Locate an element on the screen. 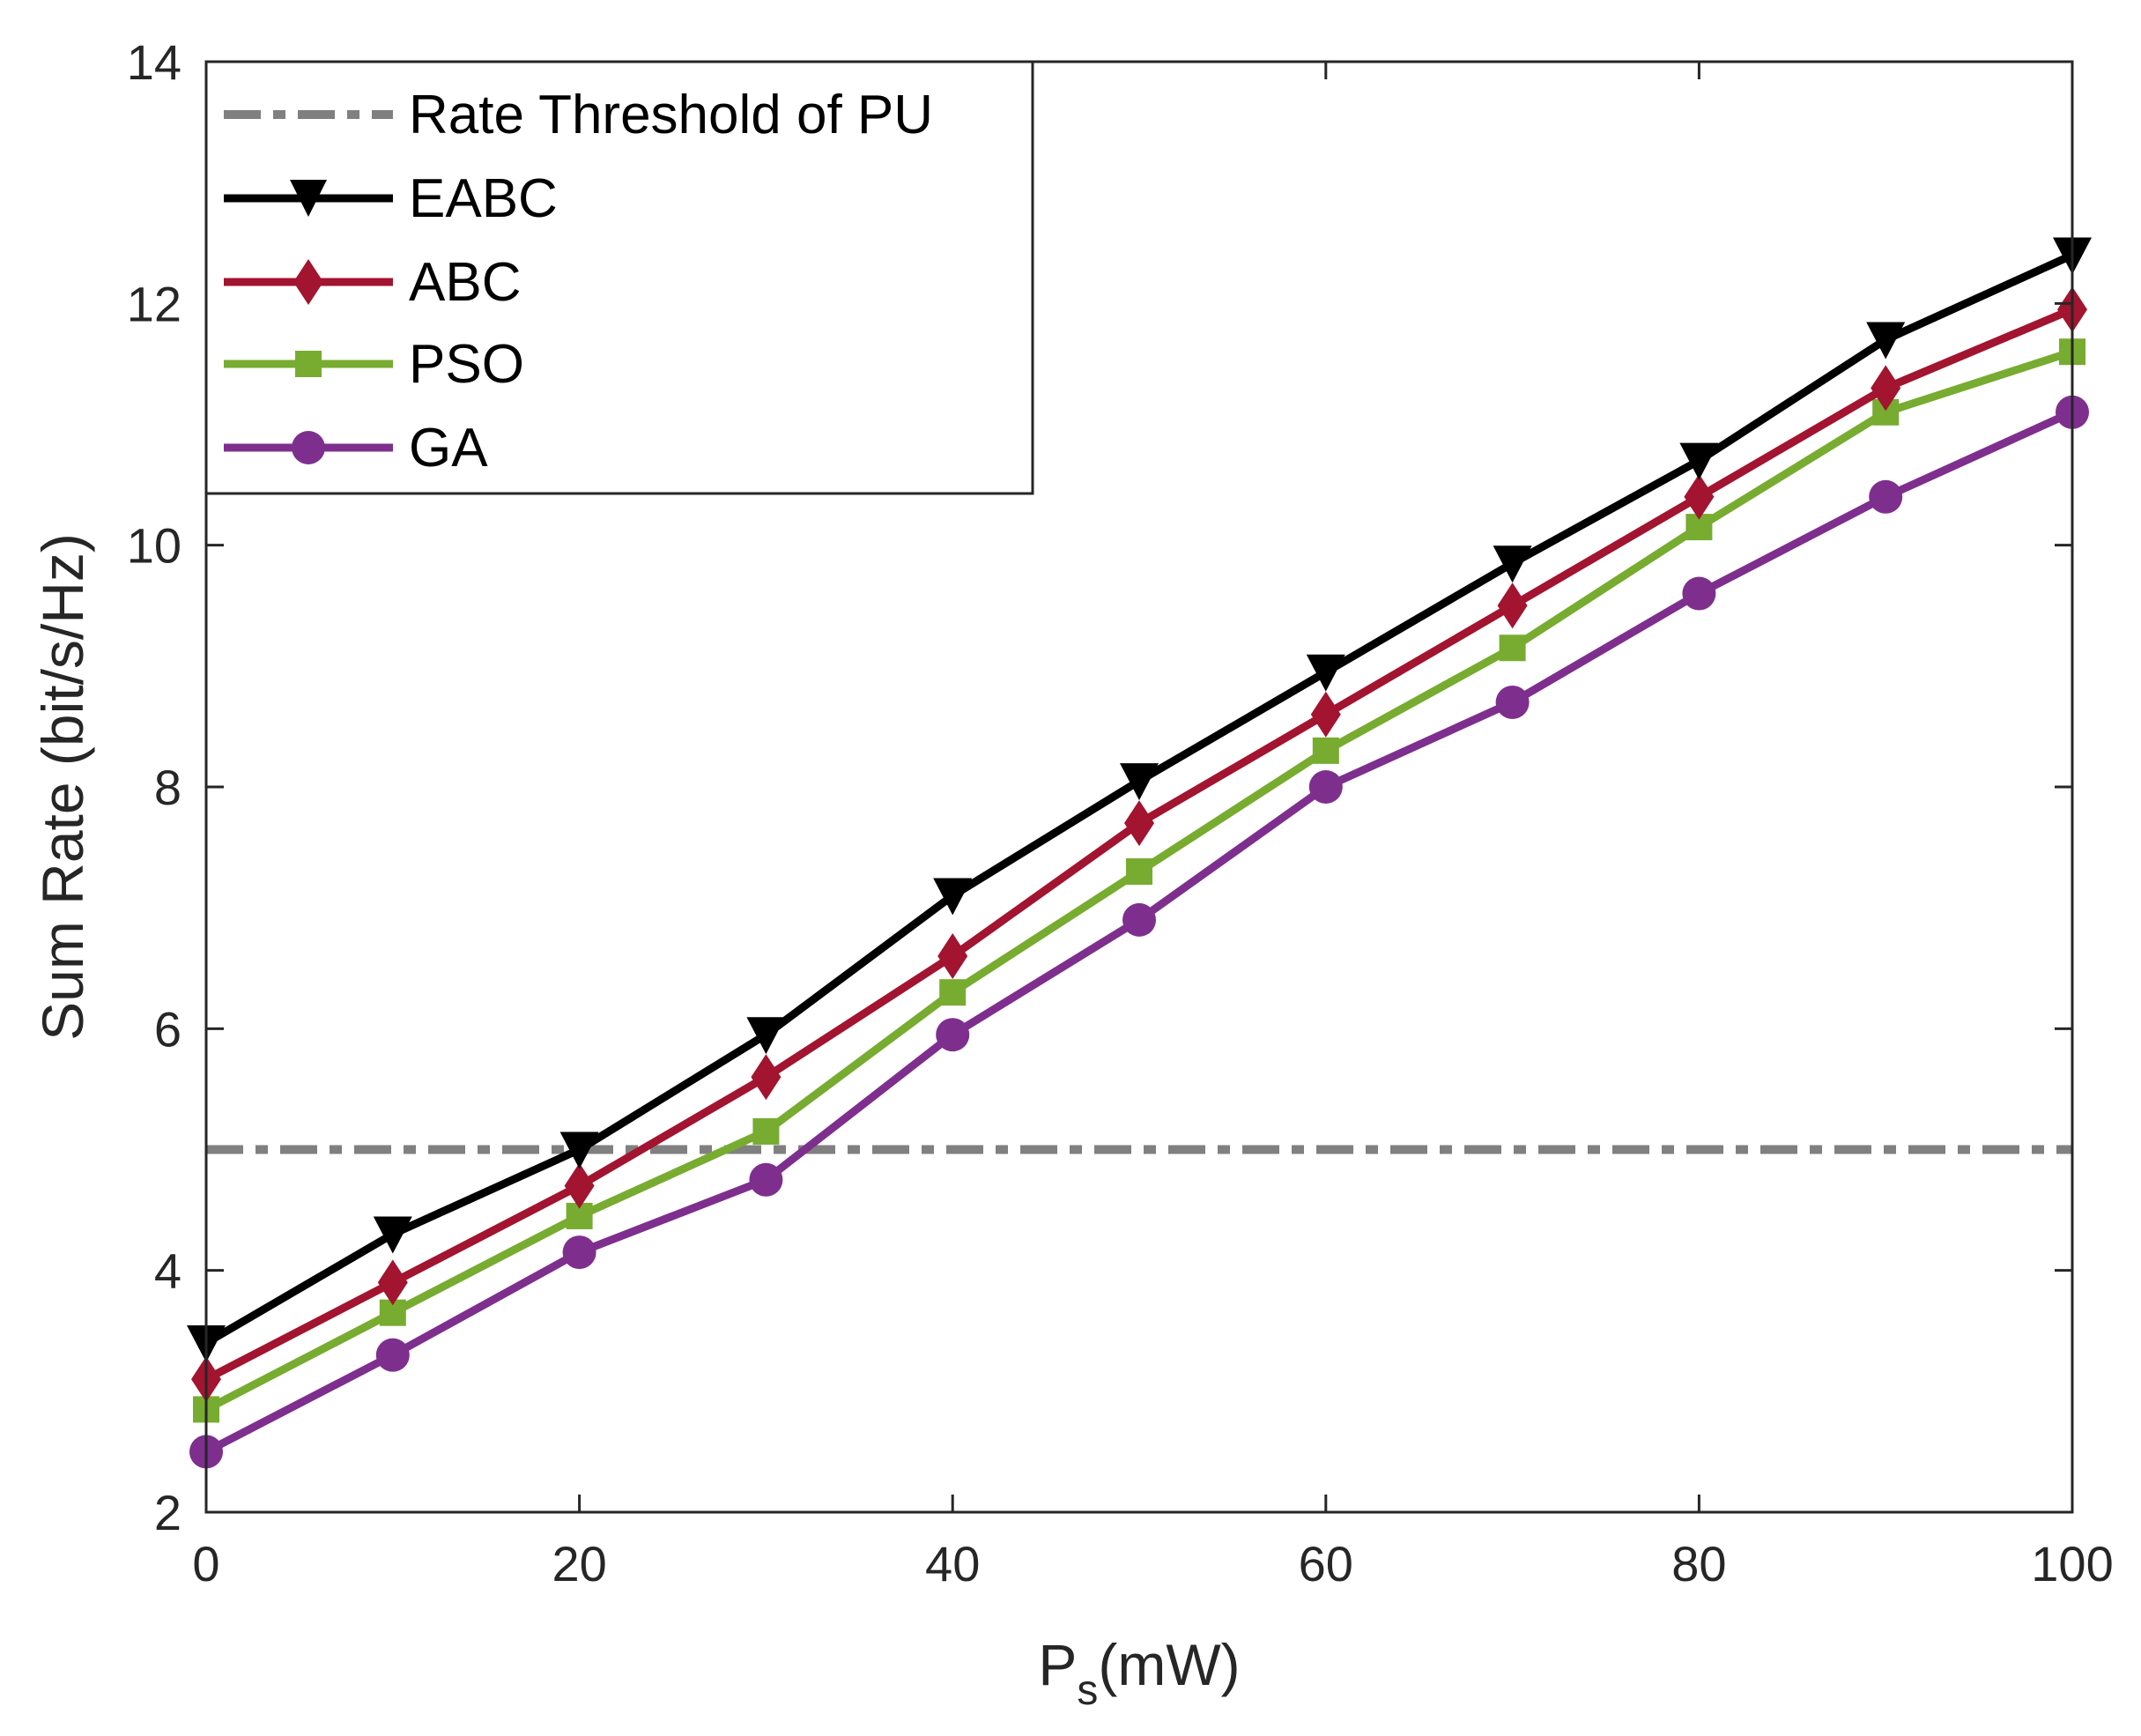 Image resolution: width=2141 pixels, height=1736 pixels. x-tick-label: 0 is located at coordinates (206, 1563).